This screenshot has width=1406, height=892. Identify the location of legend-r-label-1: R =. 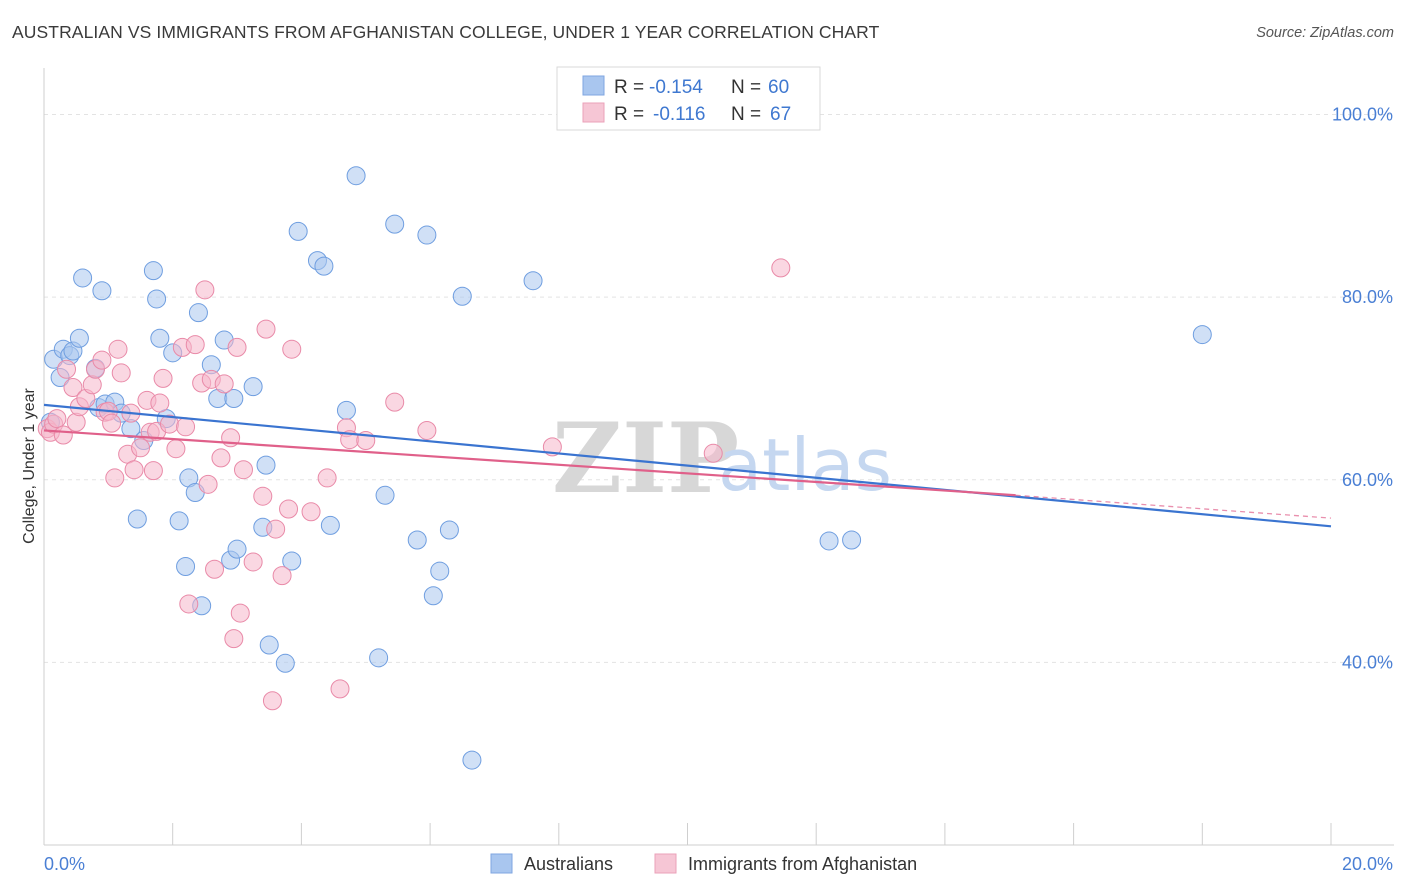
(629, 87).